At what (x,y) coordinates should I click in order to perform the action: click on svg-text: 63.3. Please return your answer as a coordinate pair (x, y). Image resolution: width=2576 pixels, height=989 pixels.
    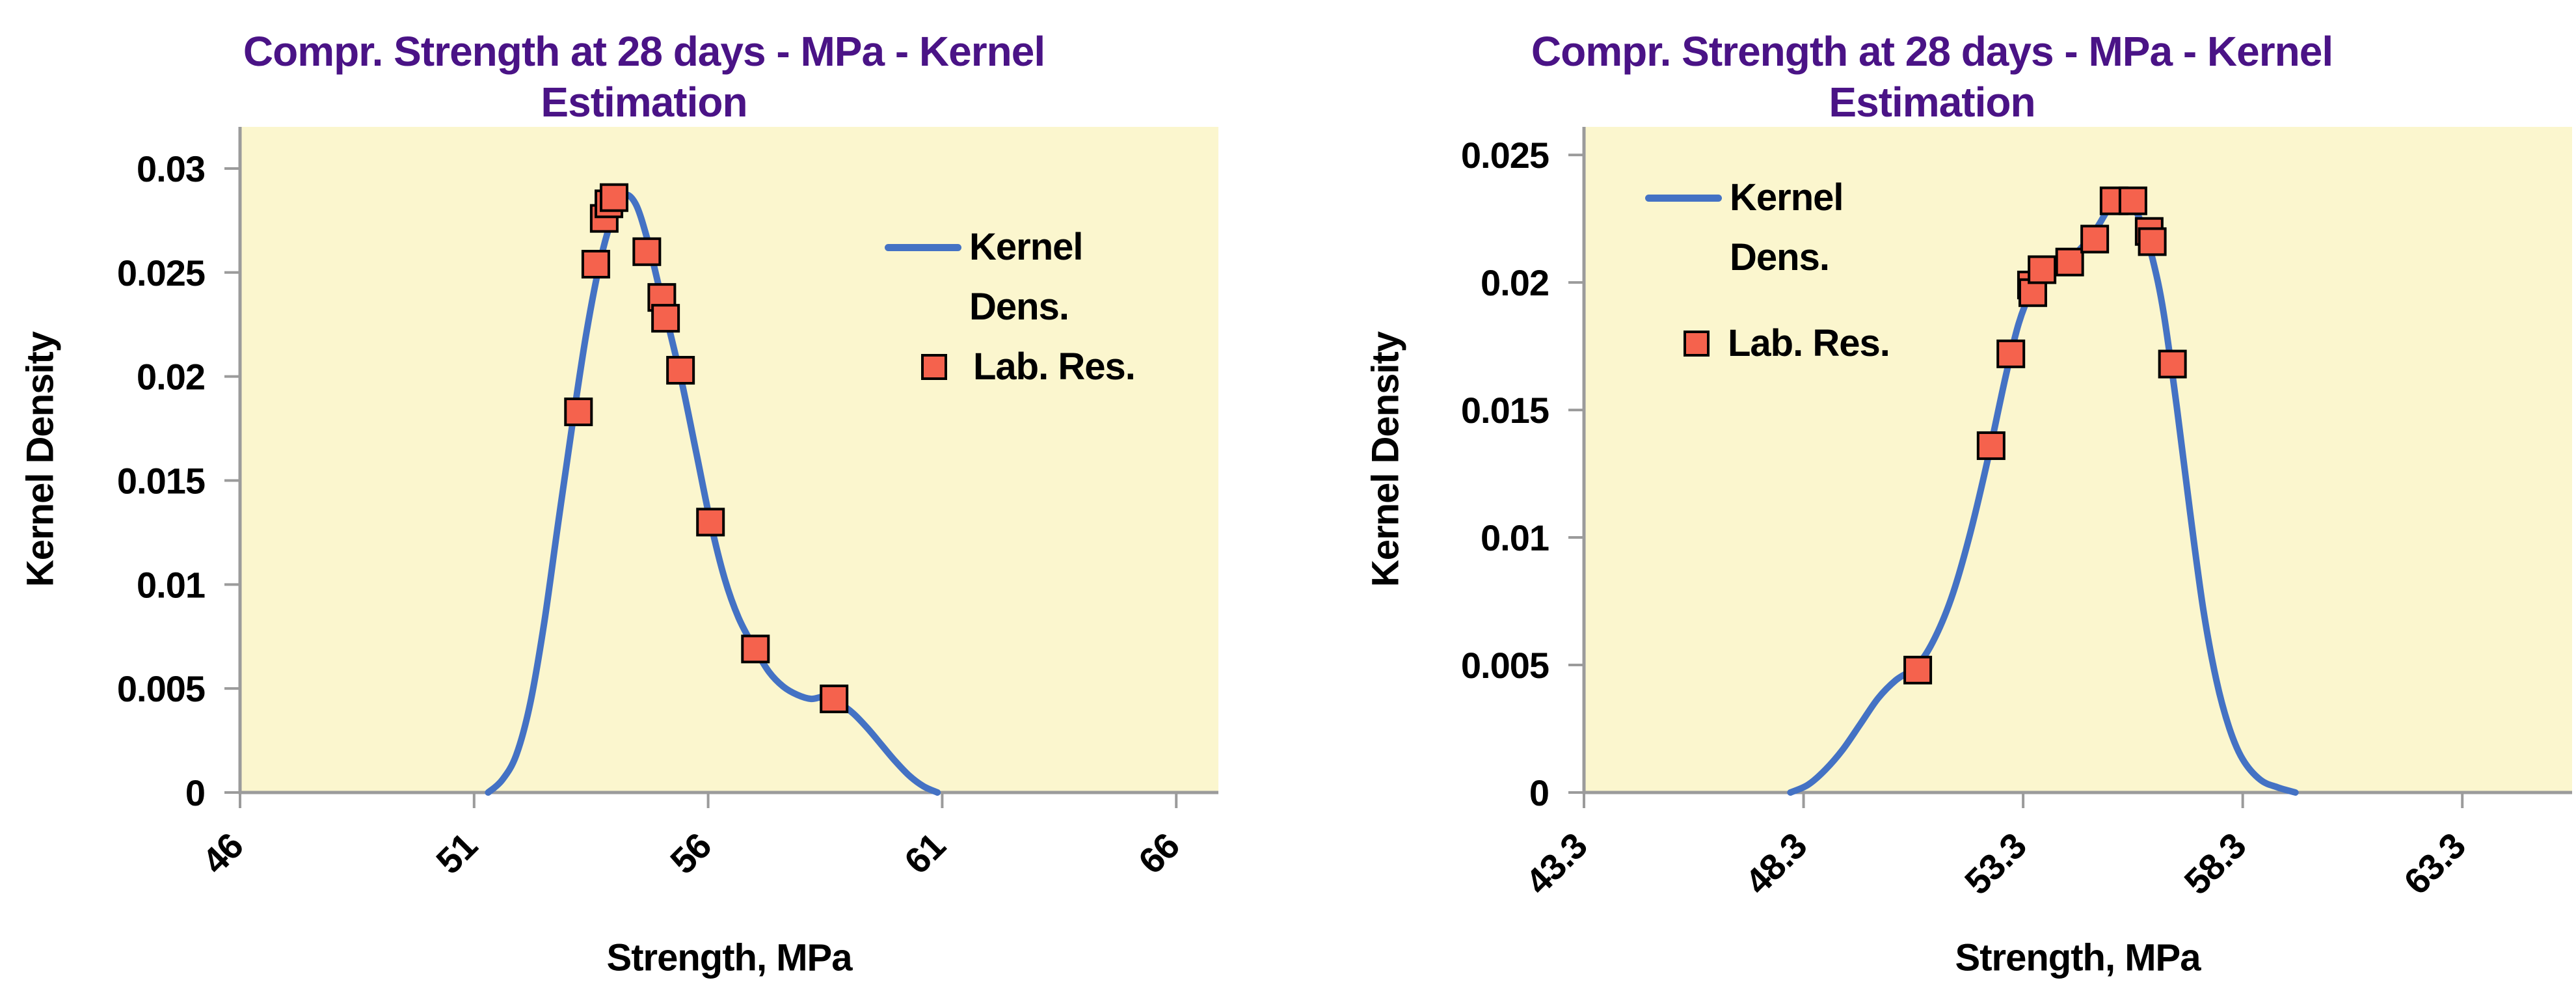
    Looking at the image, I should click on (2434, 863).